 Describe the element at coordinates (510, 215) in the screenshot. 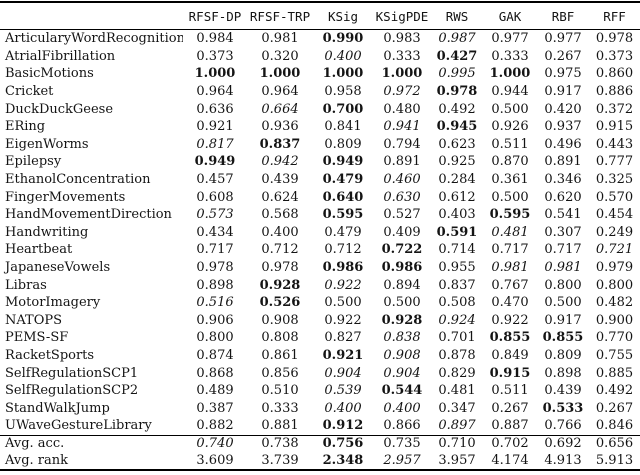

I see `value-cell: 0.595` at that location.